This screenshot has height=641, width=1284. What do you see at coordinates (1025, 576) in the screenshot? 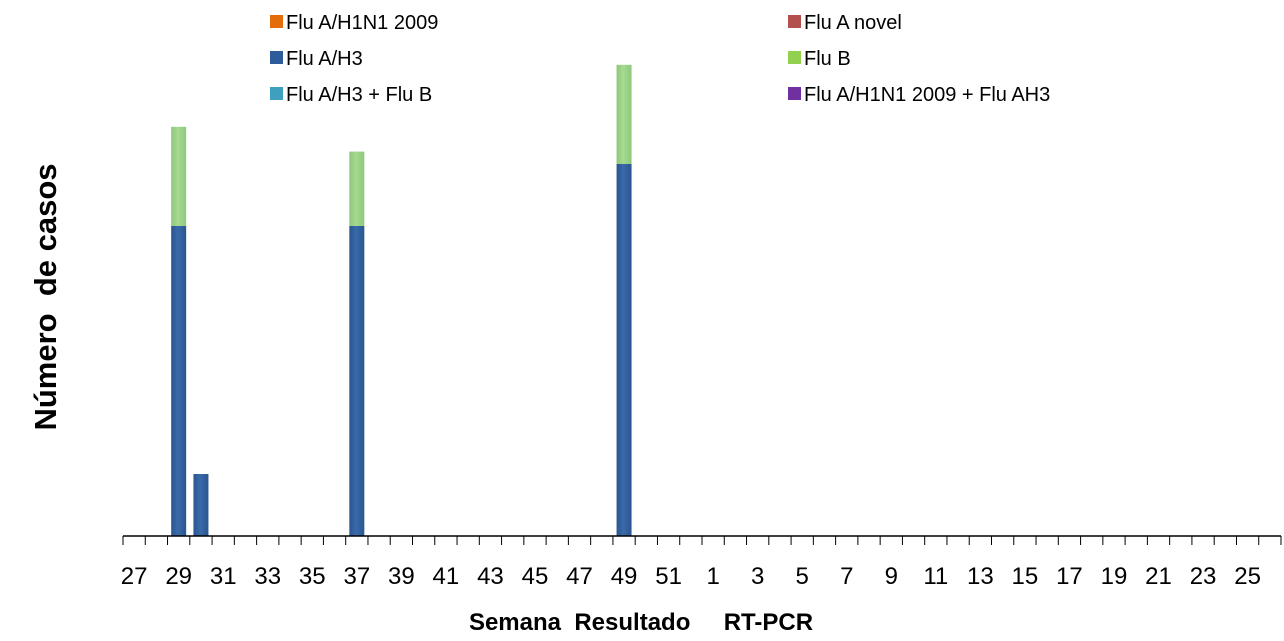
I see `x-tick-label: 15` at bounding box center [1025, 576].